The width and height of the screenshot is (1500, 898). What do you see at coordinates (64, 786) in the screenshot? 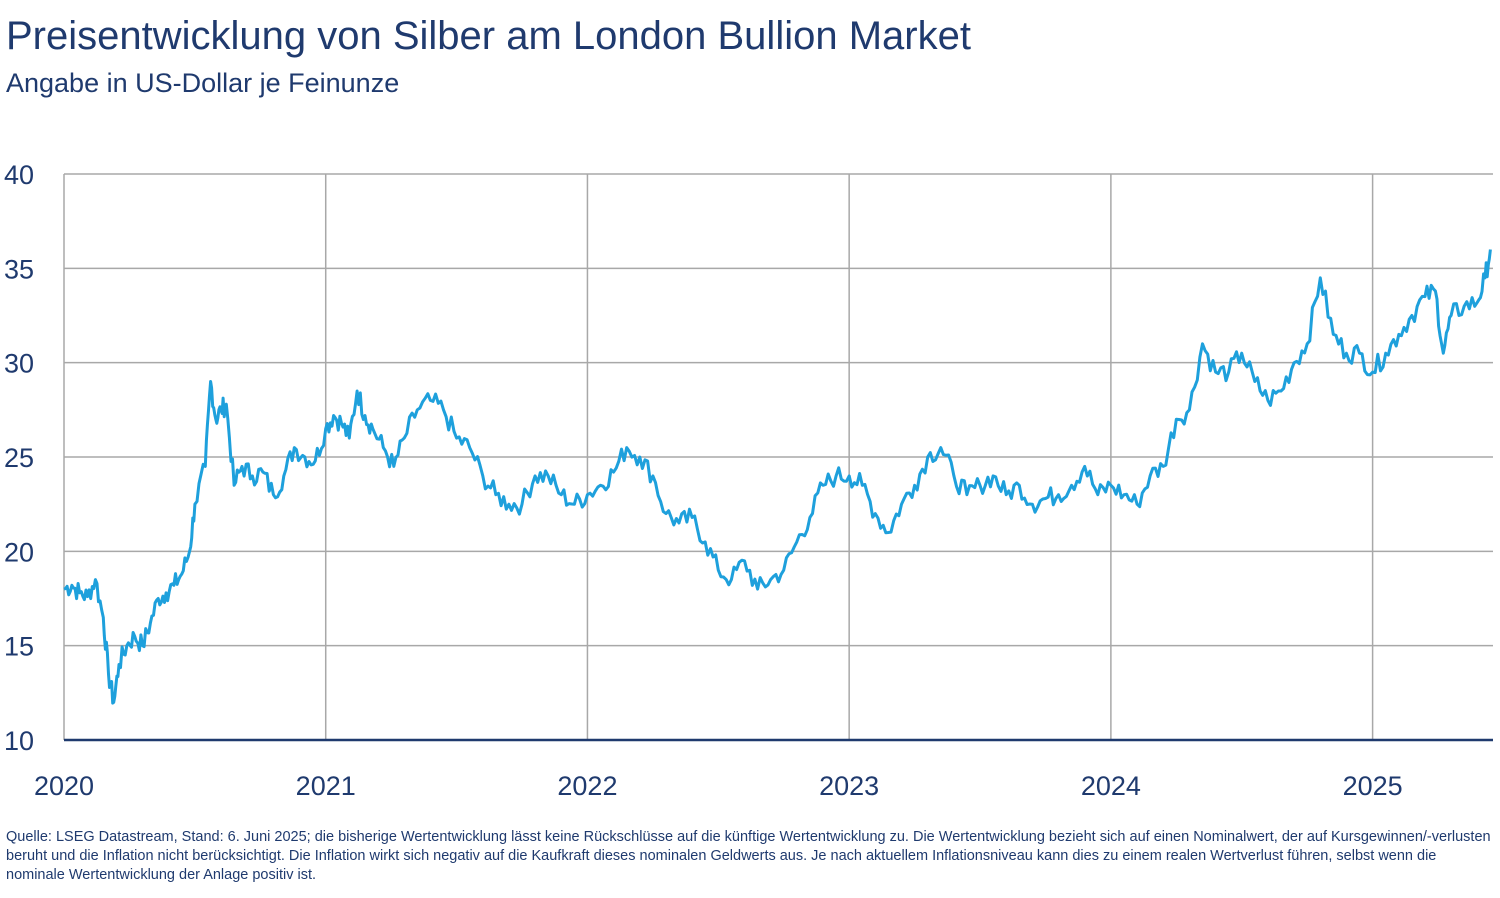
I see `x-tick-label: 2020` at bounding box center [64, 786].